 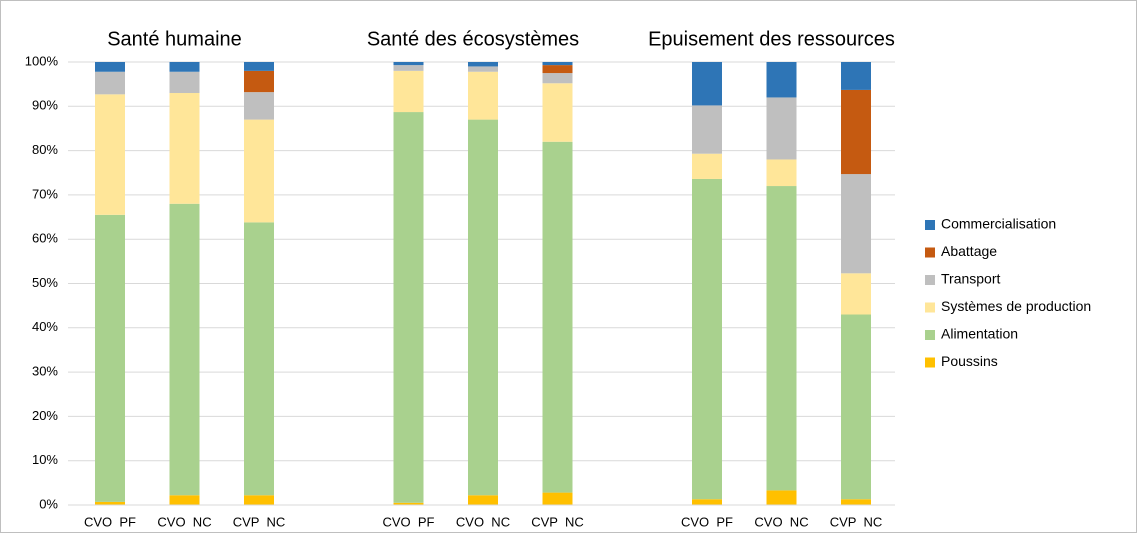 I want to click on y-tick-label: 30%, so click(x=45, y=371).